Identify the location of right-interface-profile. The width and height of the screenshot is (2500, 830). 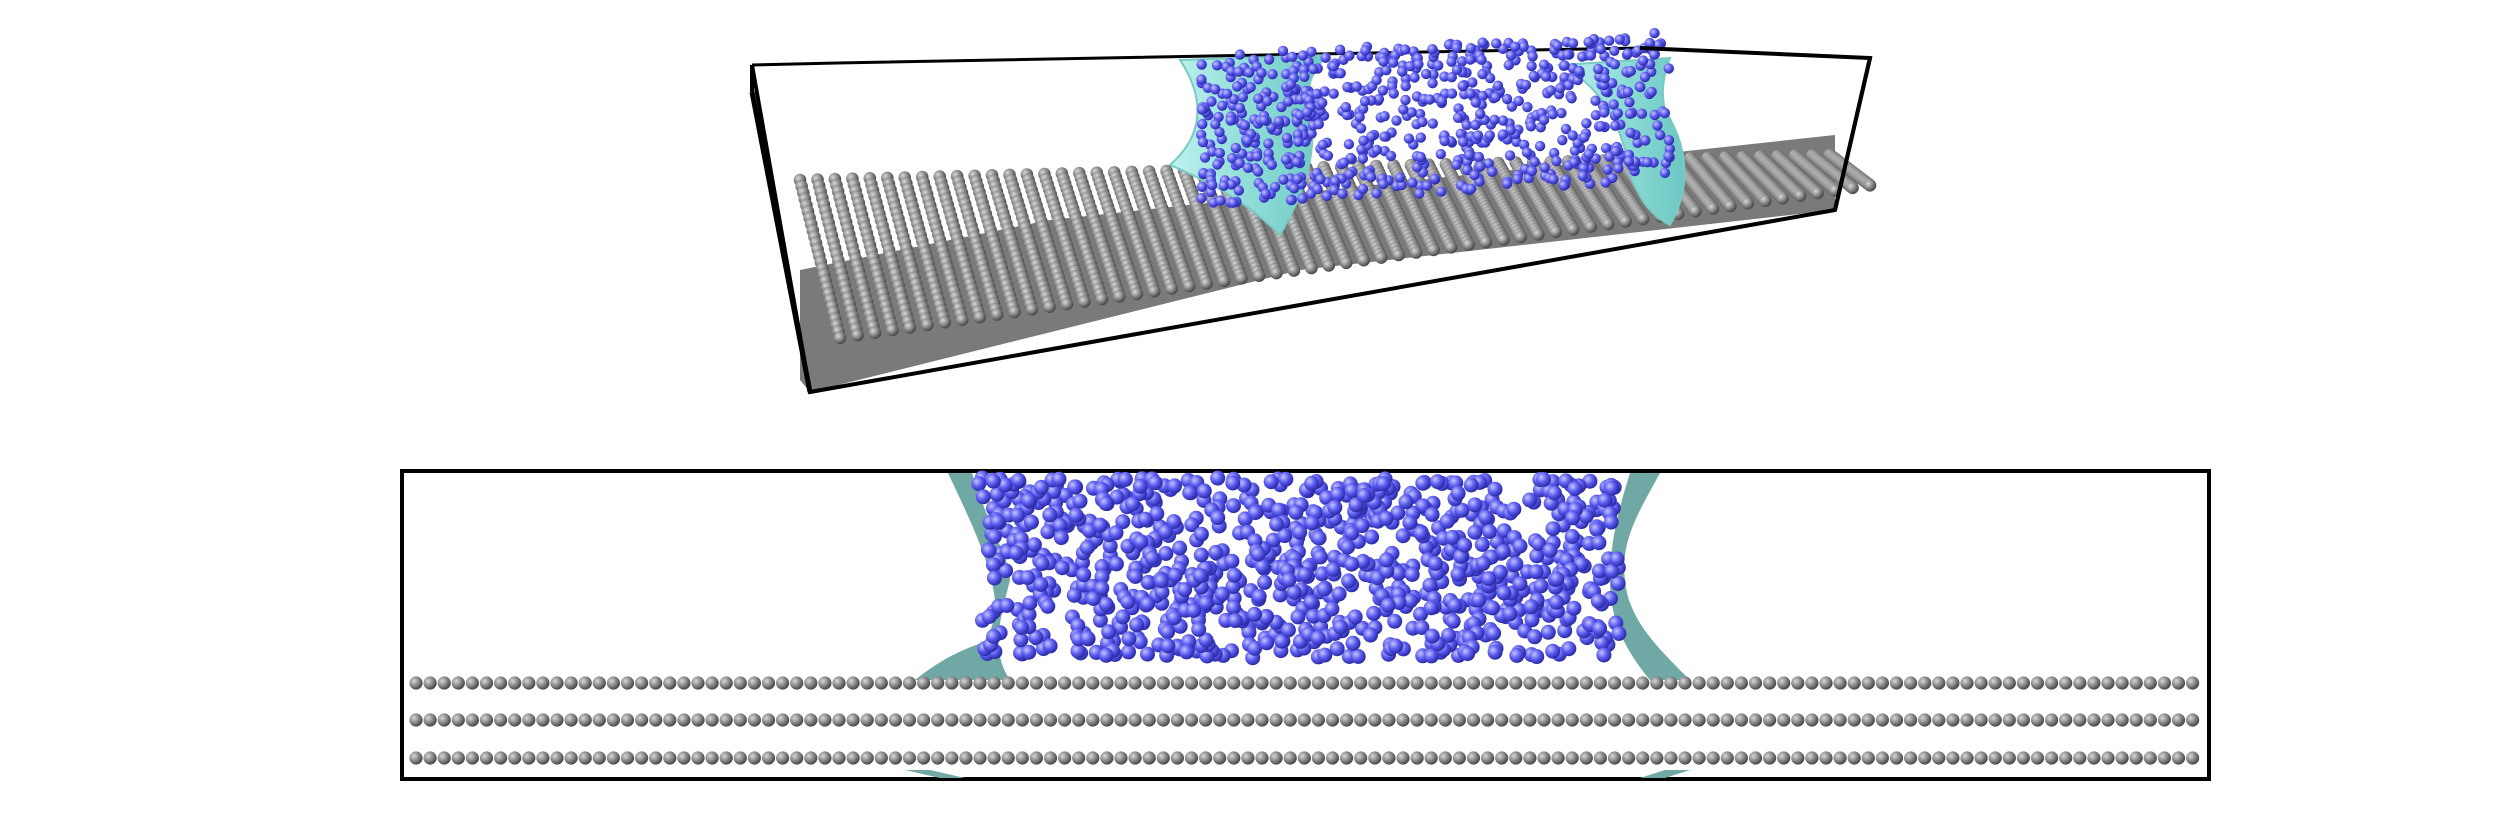
(1650, 576).